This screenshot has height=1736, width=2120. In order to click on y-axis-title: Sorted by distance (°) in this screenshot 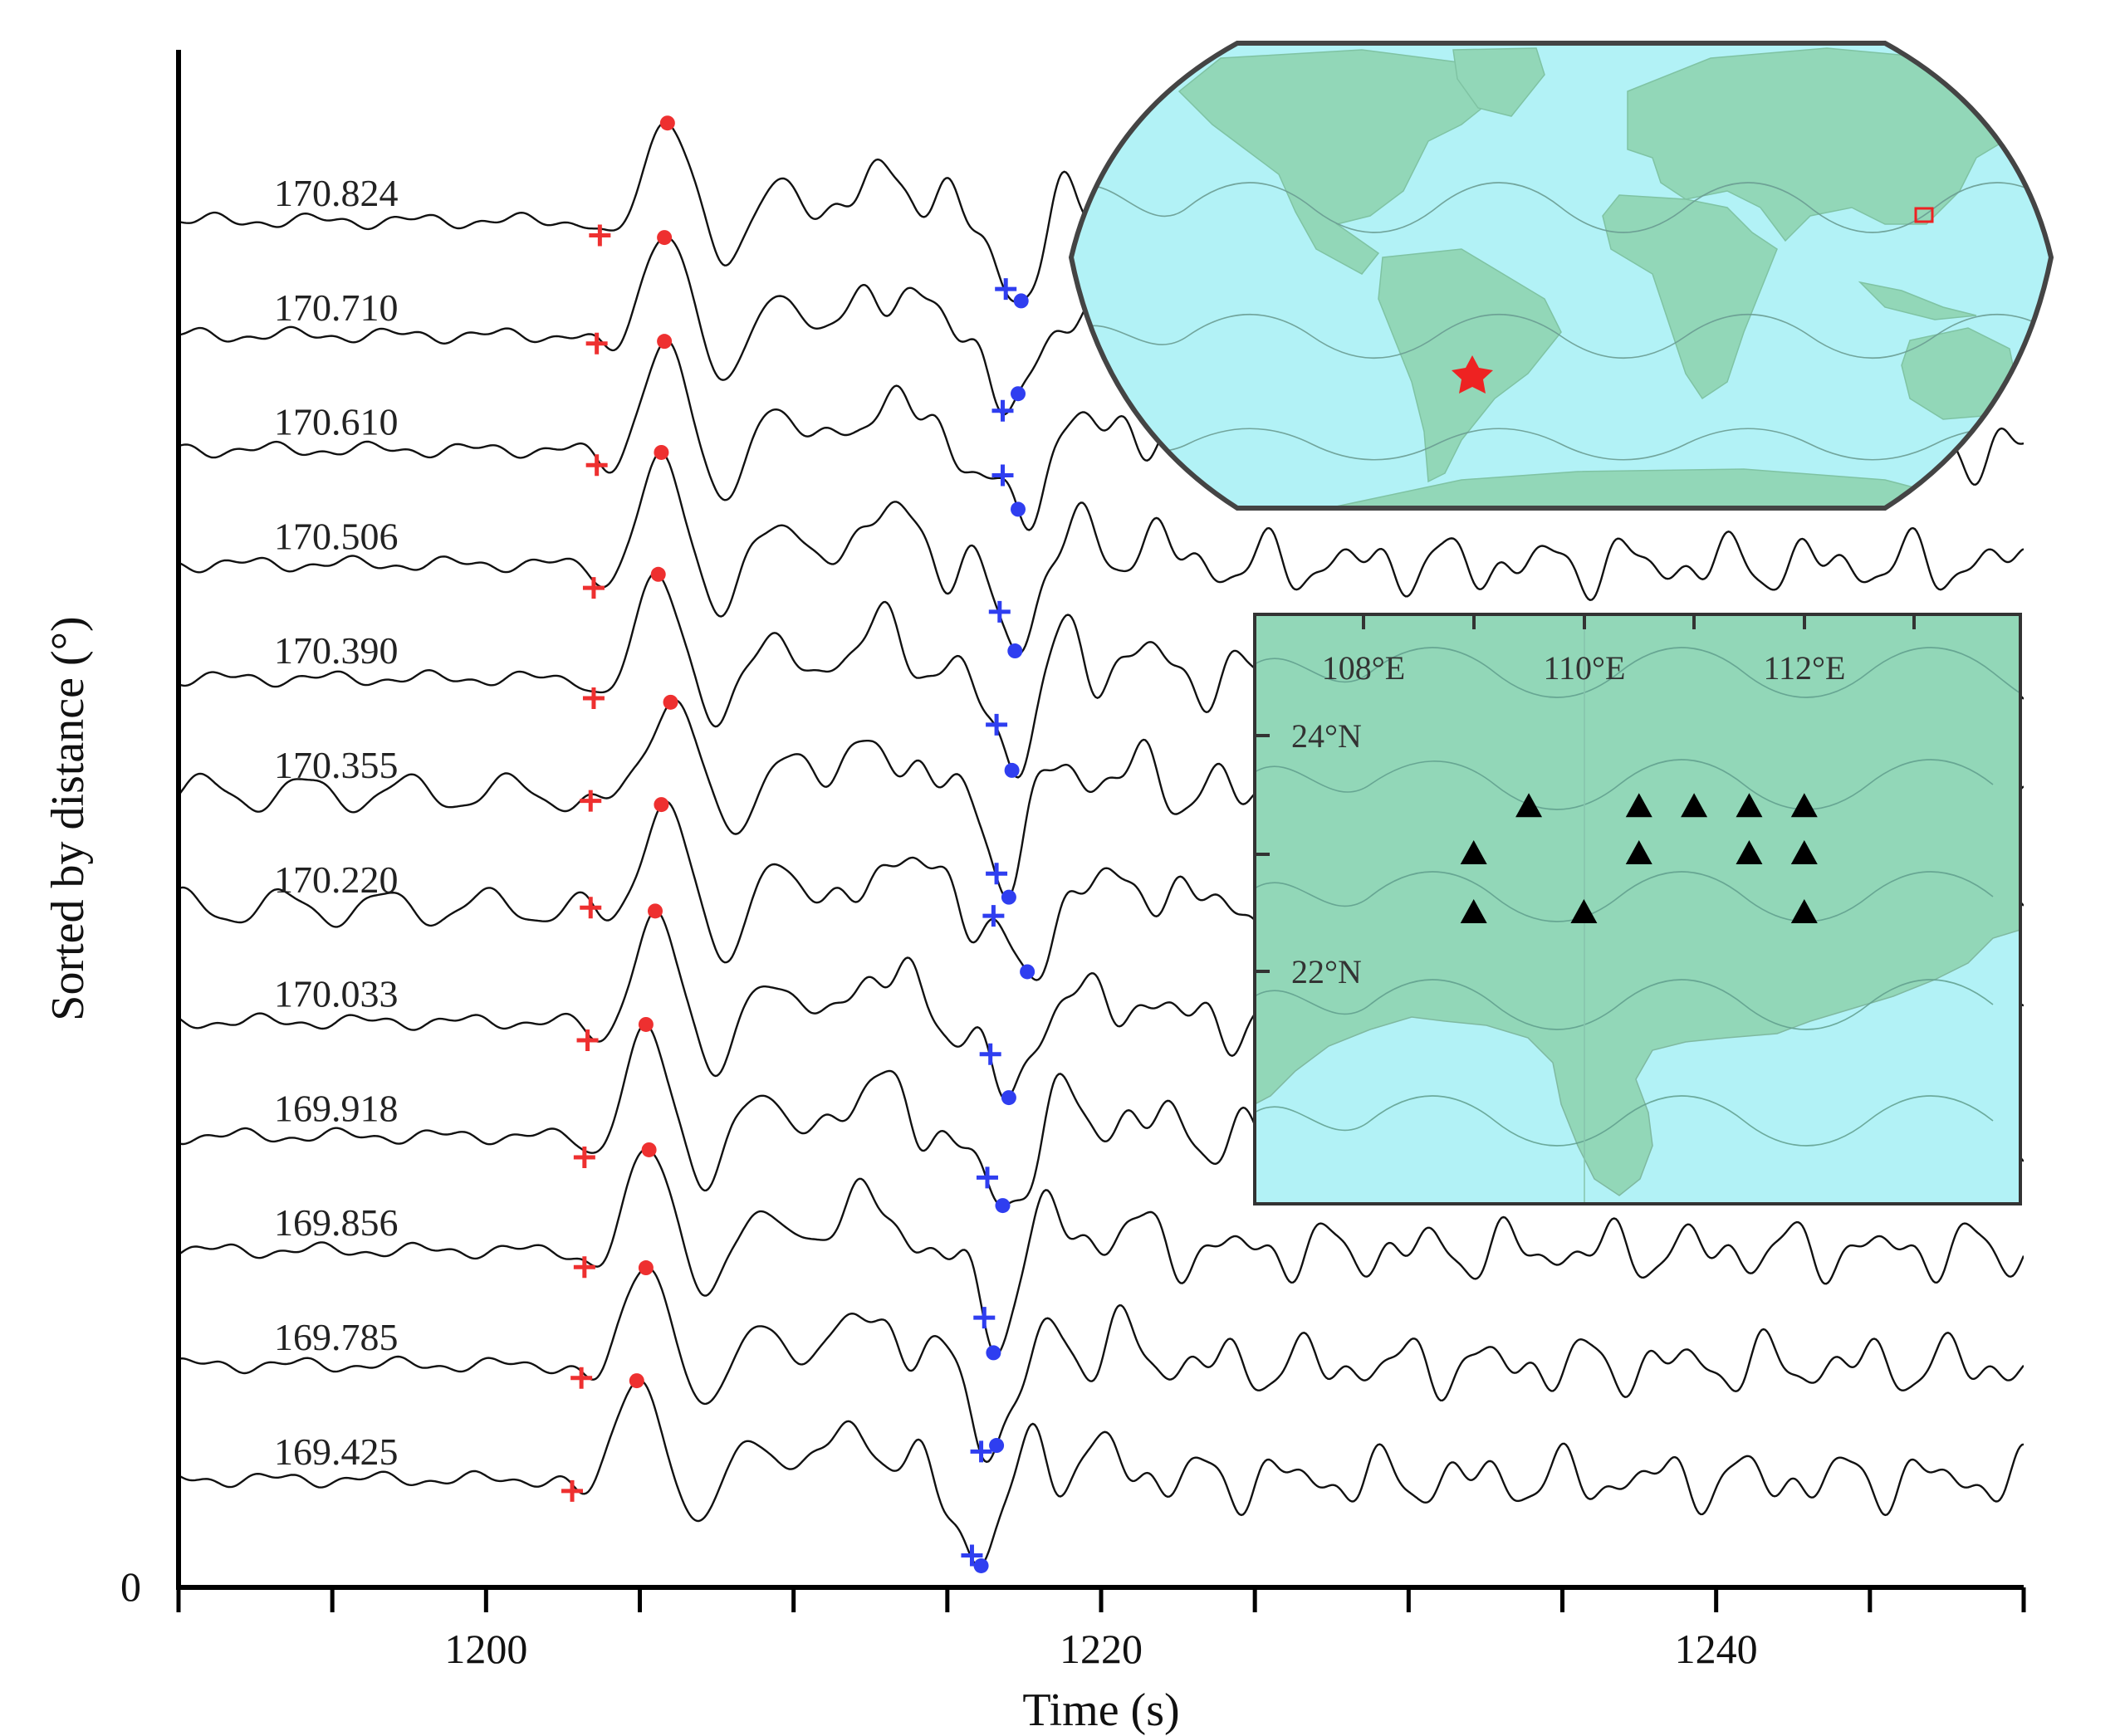, I will do `click(68, 818)`.